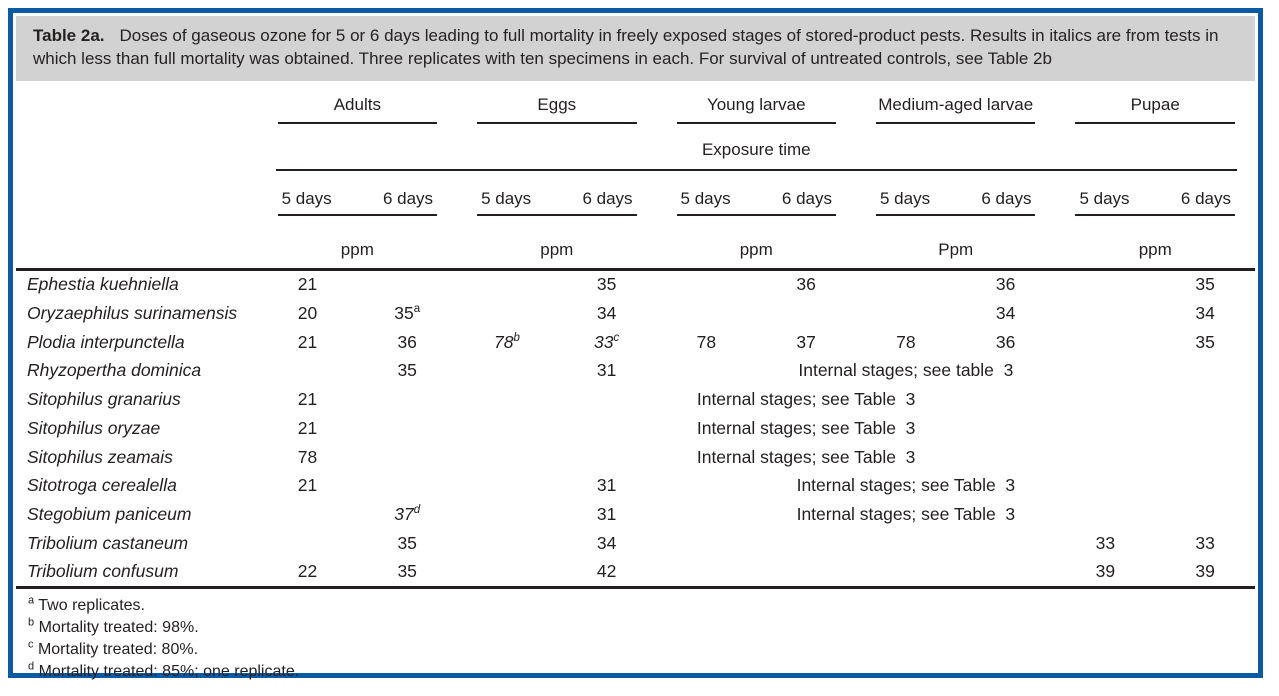 Image resolution: width=1279 pixels, height=696 pixels. What do you see at coordinates (1155, 109) in the screenshot?
I see `group-label-pupae: Pupae` at bounding box center [1155, 109].